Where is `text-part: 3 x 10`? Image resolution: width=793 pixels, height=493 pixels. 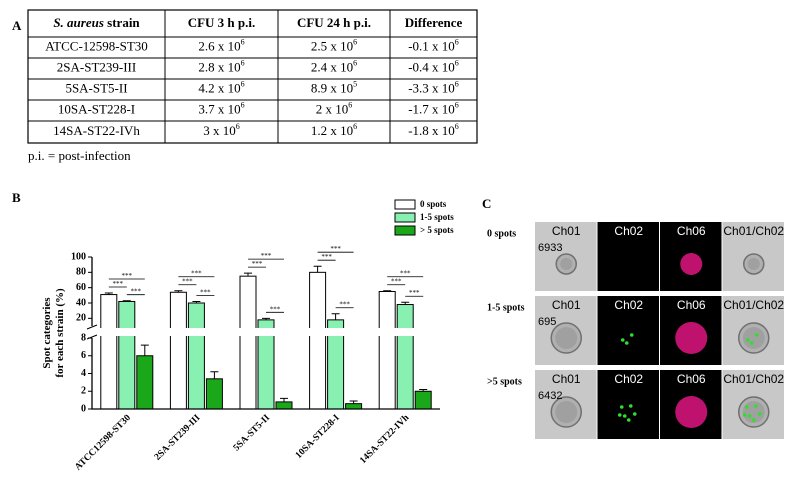
text-part: 3 x 10 is located at coordinates (219, 130).